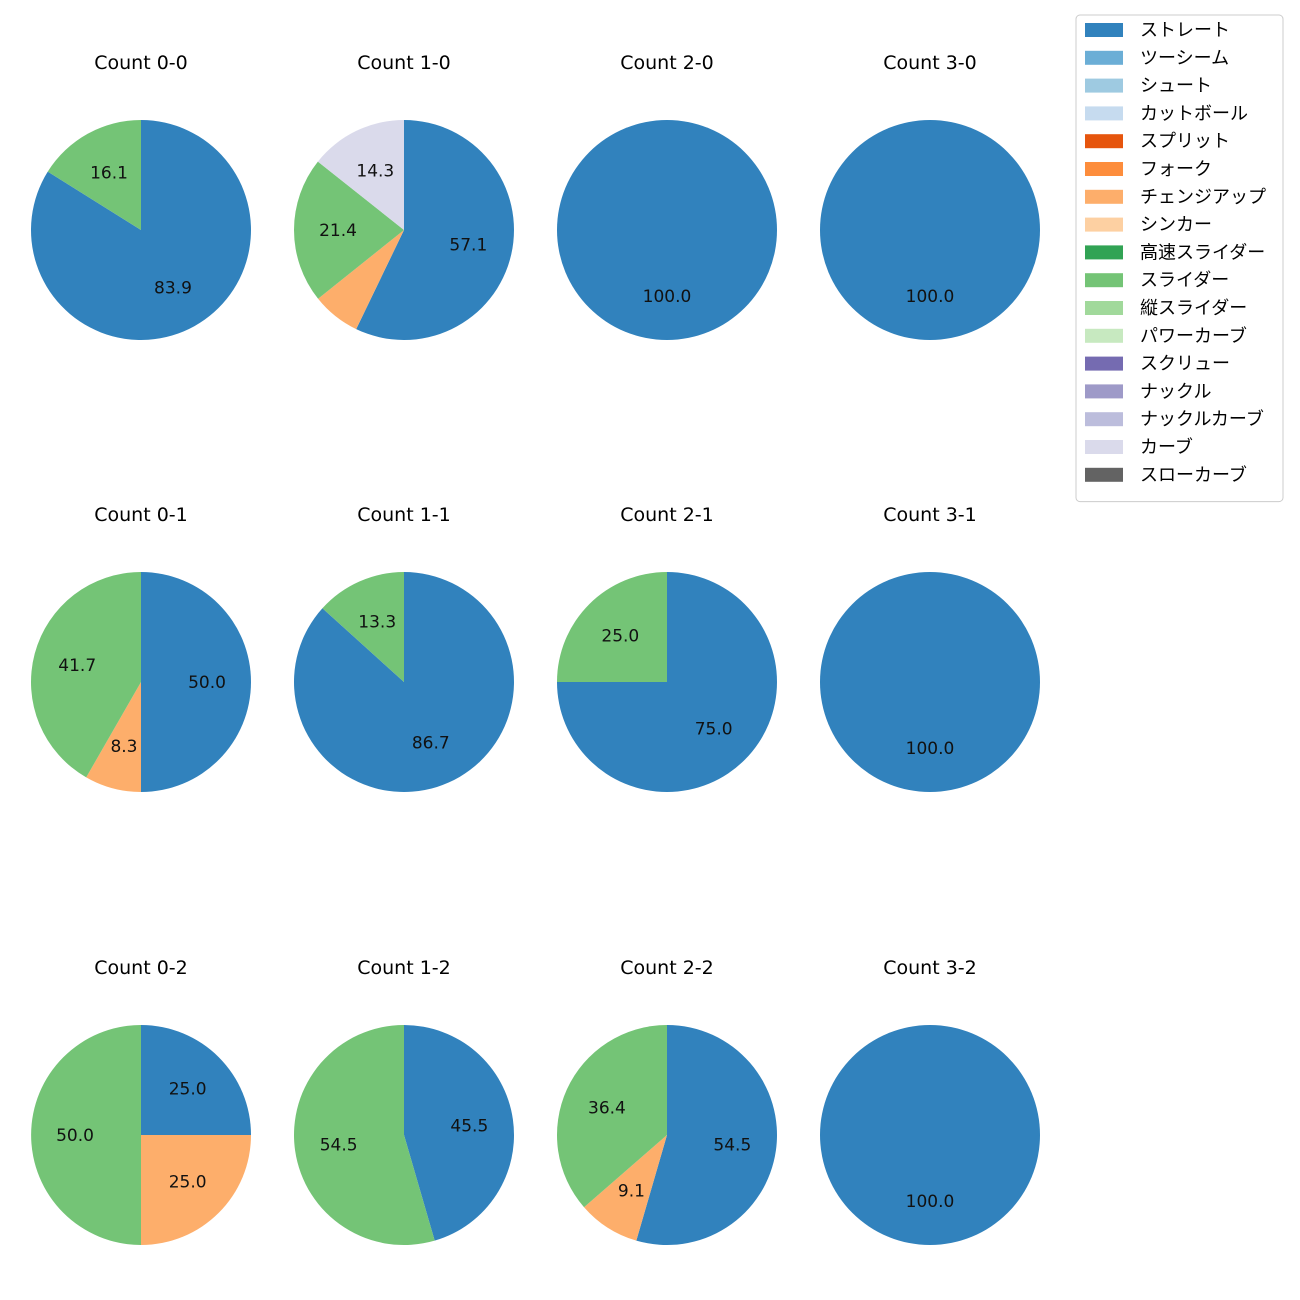  What do you see at coordinates (667, 968) in the screenshot?
I see `pie-title: Count 2-2` at bounding box center [667, 968].